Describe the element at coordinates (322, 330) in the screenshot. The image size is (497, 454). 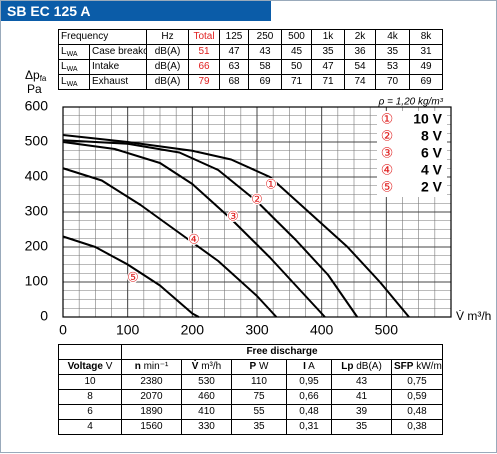
I see `x-tick-label: 400` at that location.